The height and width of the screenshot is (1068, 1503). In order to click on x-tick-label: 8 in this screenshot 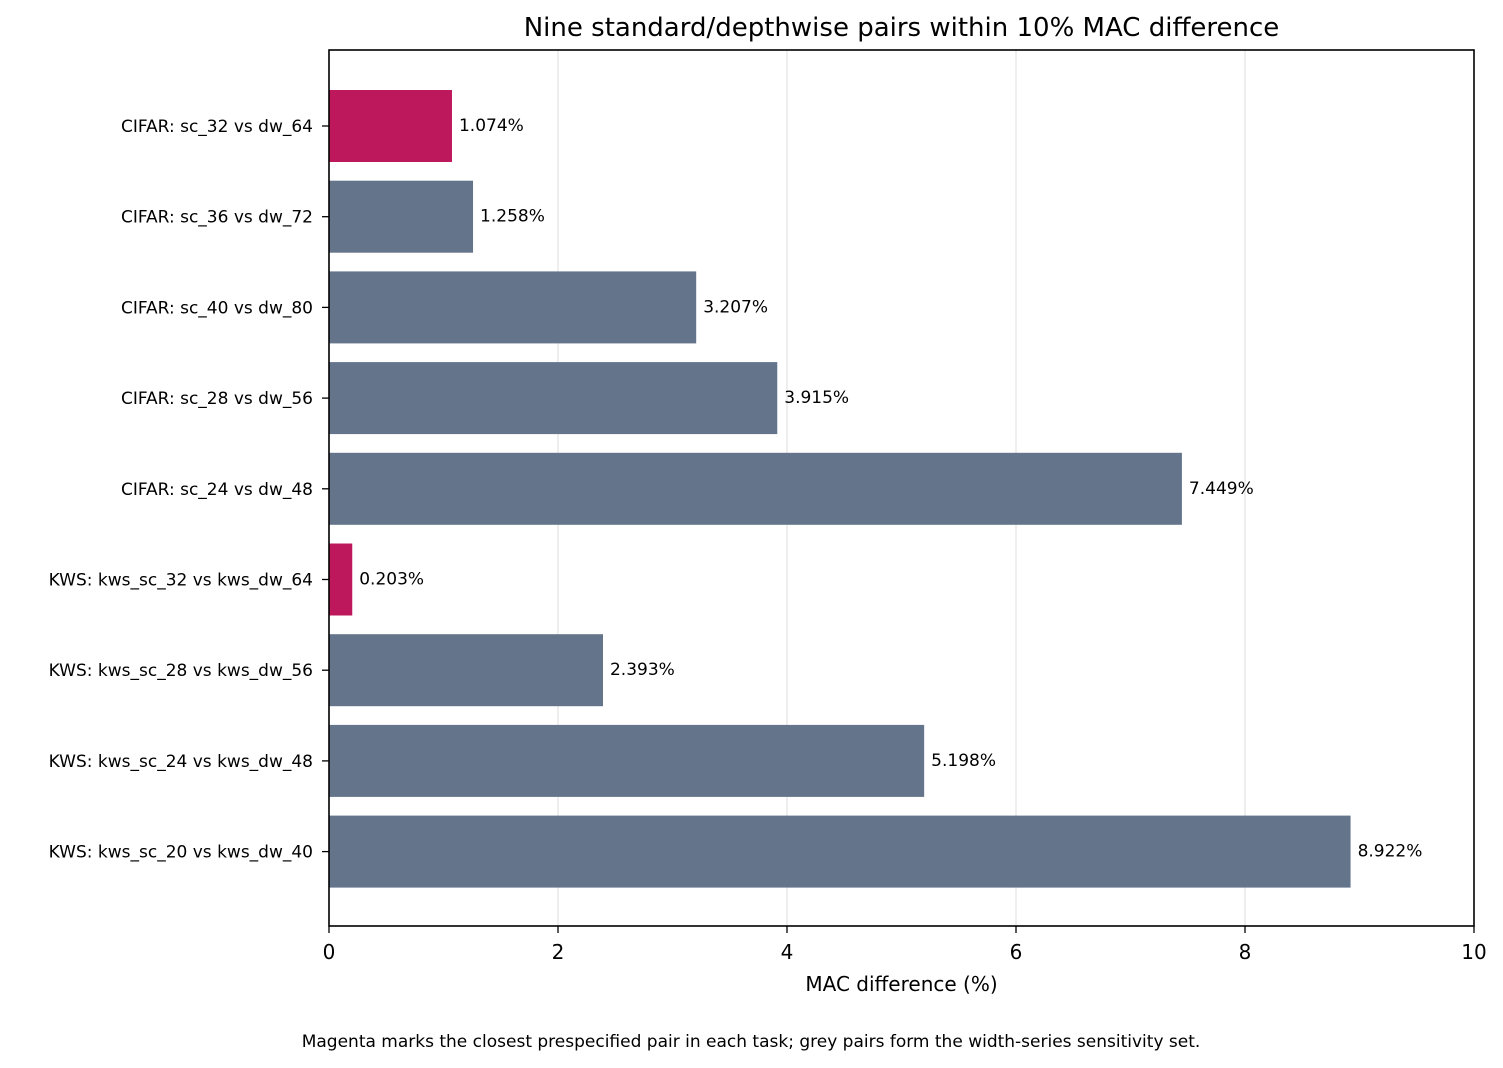, I will do `click(1245, 952)`.